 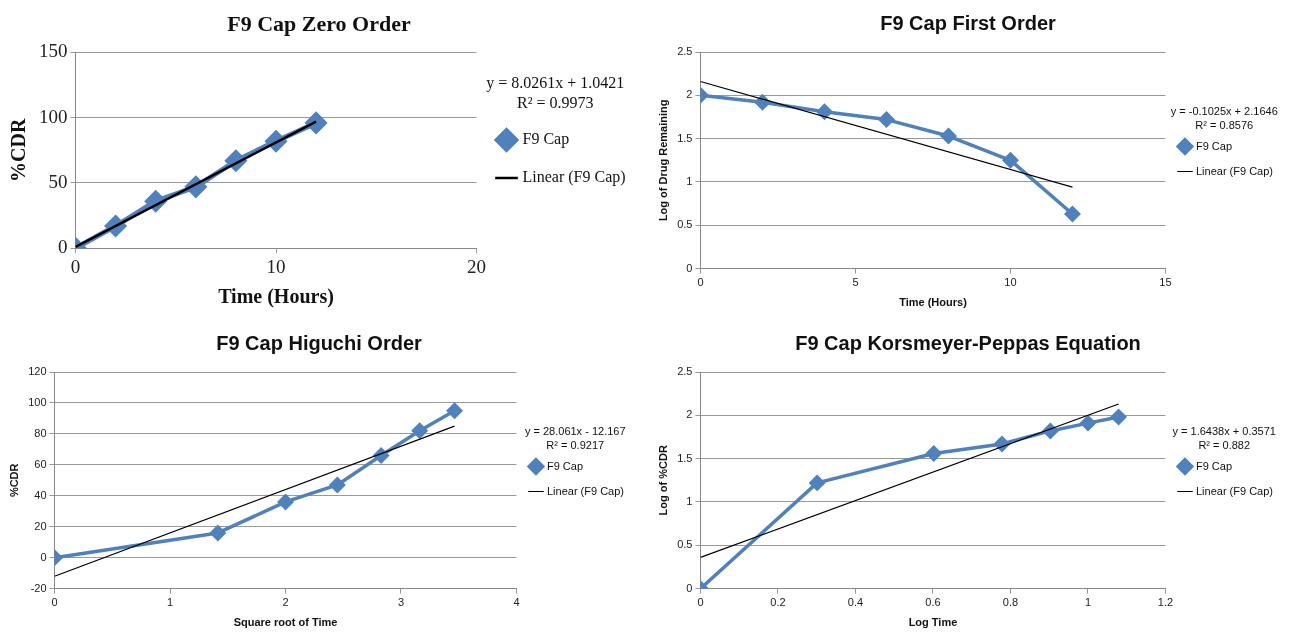 What do you see at coordinates (1165, 602) in the screenshot?
I see `x-tick-label: 1.2` at bounding box center [1165, 602].